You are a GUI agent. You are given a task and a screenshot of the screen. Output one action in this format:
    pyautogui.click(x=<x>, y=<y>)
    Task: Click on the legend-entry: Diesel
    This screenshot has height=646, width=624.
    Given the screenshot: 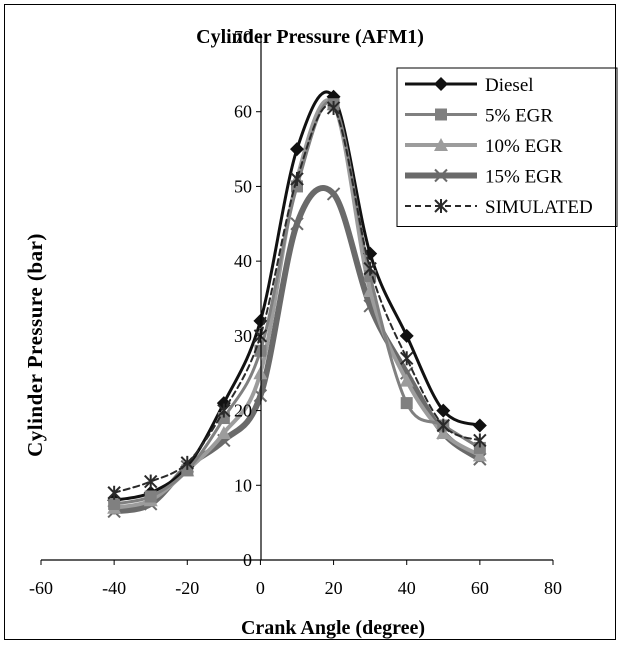 What is the action you would take?
    pyautogui.click(x=469, y=85)
    